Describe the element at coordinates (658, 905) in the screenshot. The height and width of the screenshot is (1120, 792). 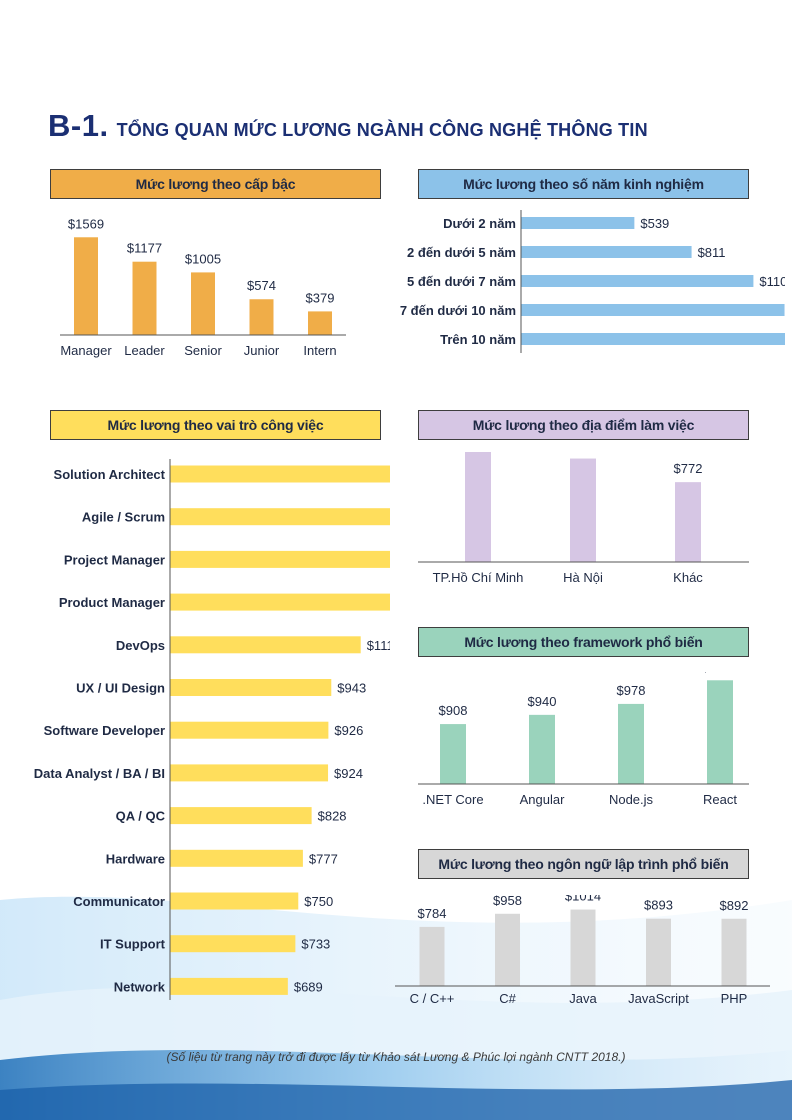
I see `value-label: $893` at that location.